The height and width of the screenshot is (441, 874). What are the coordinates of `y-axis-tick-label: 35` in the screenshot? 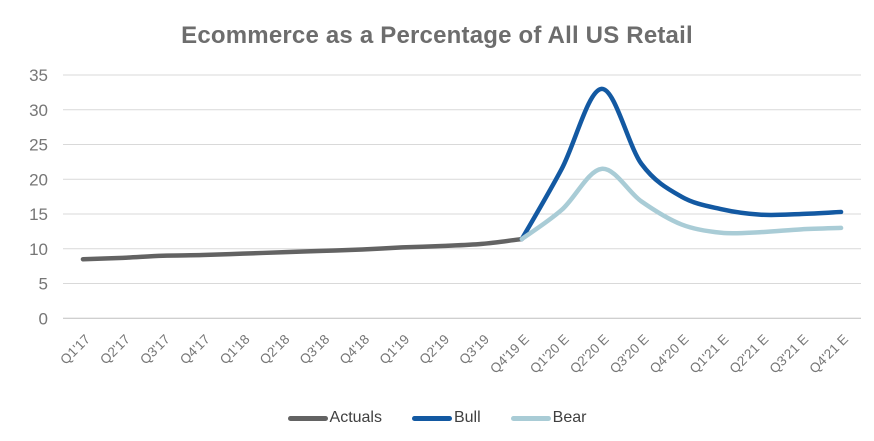 It's located at (38, 75).